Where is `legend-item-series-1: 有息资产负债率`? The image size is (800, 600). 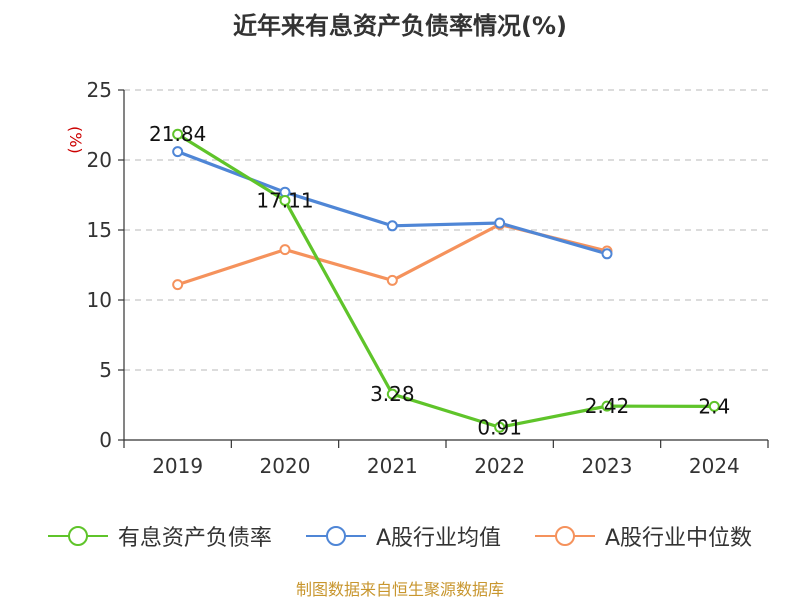 legend-item-series-1: 有息资产负债率 is located at coordinates (159, 536).